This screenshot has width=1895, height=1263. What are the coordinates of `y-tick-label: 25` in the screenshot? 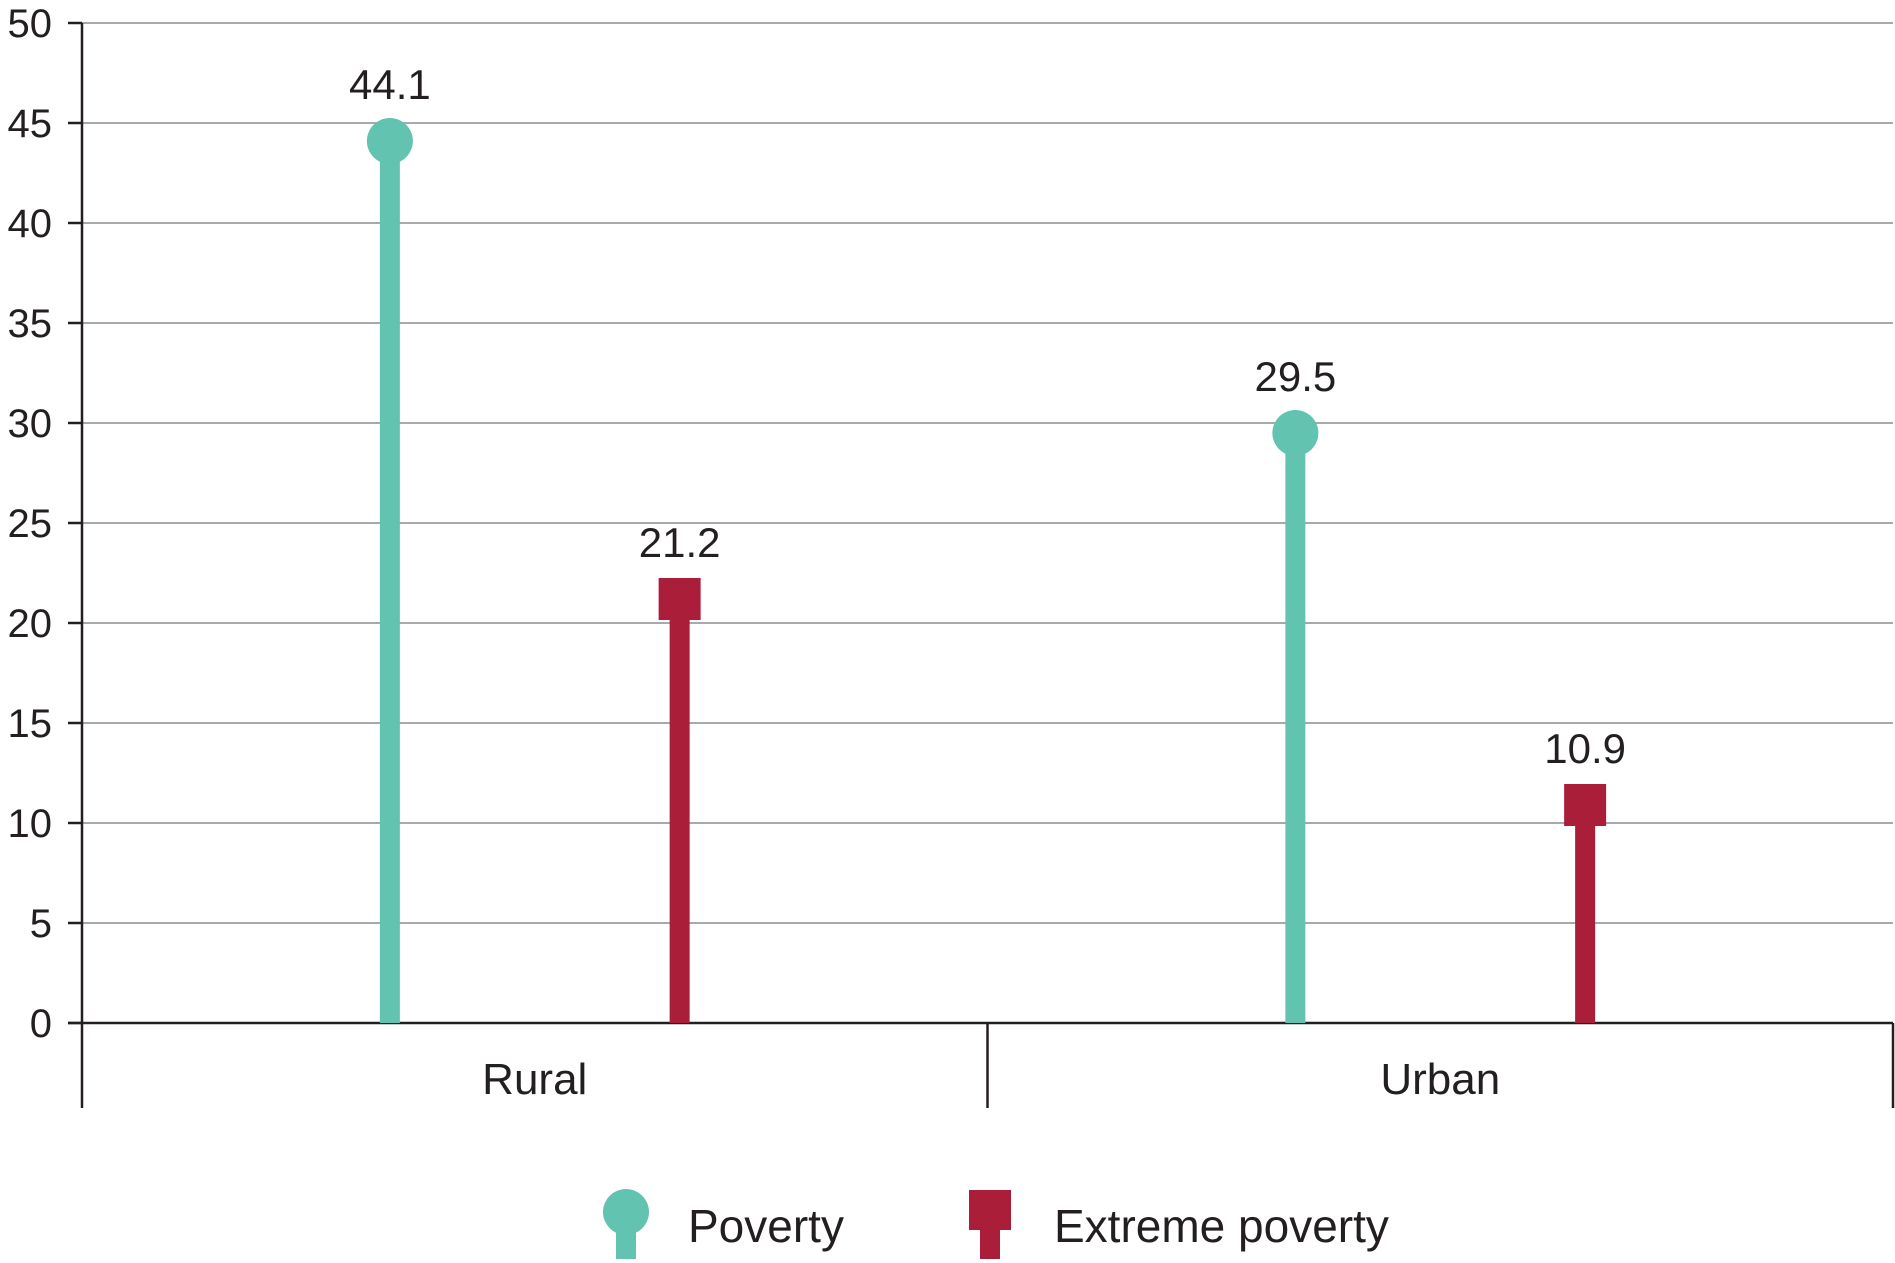 It's located at (30, 524).